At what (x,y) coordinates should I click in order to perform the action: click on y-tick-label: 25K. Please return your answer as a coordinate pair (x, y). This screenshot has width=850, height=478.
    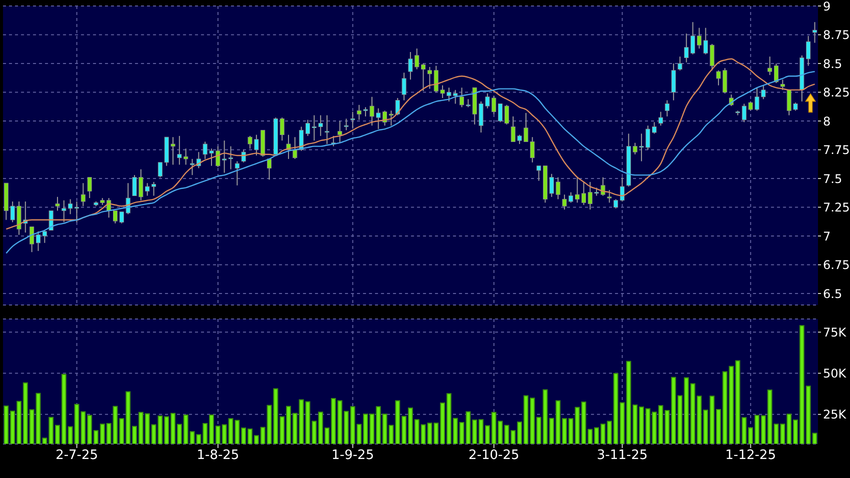
    Looking at the image, I should click on (835, 415).